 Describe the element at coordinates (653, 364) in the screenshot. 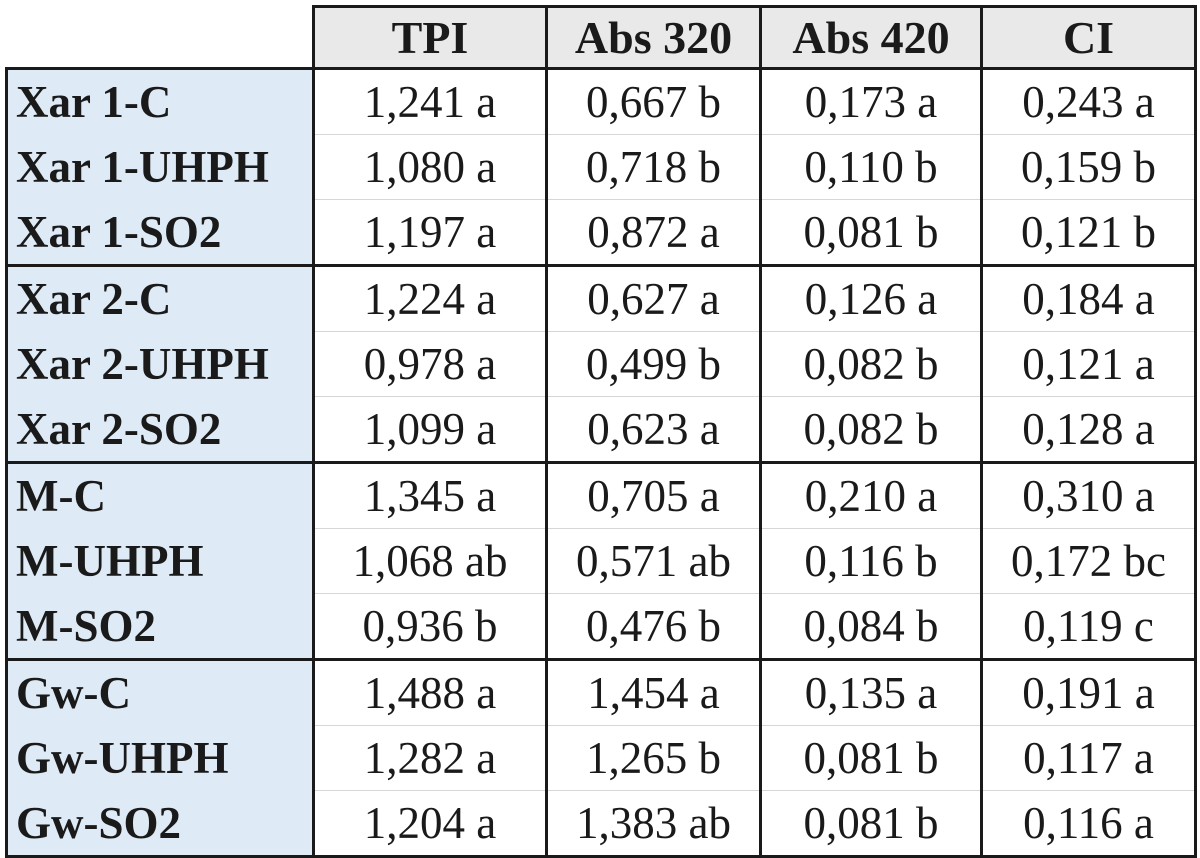

I see `cell-abs-320: 0,499 b` at that location.